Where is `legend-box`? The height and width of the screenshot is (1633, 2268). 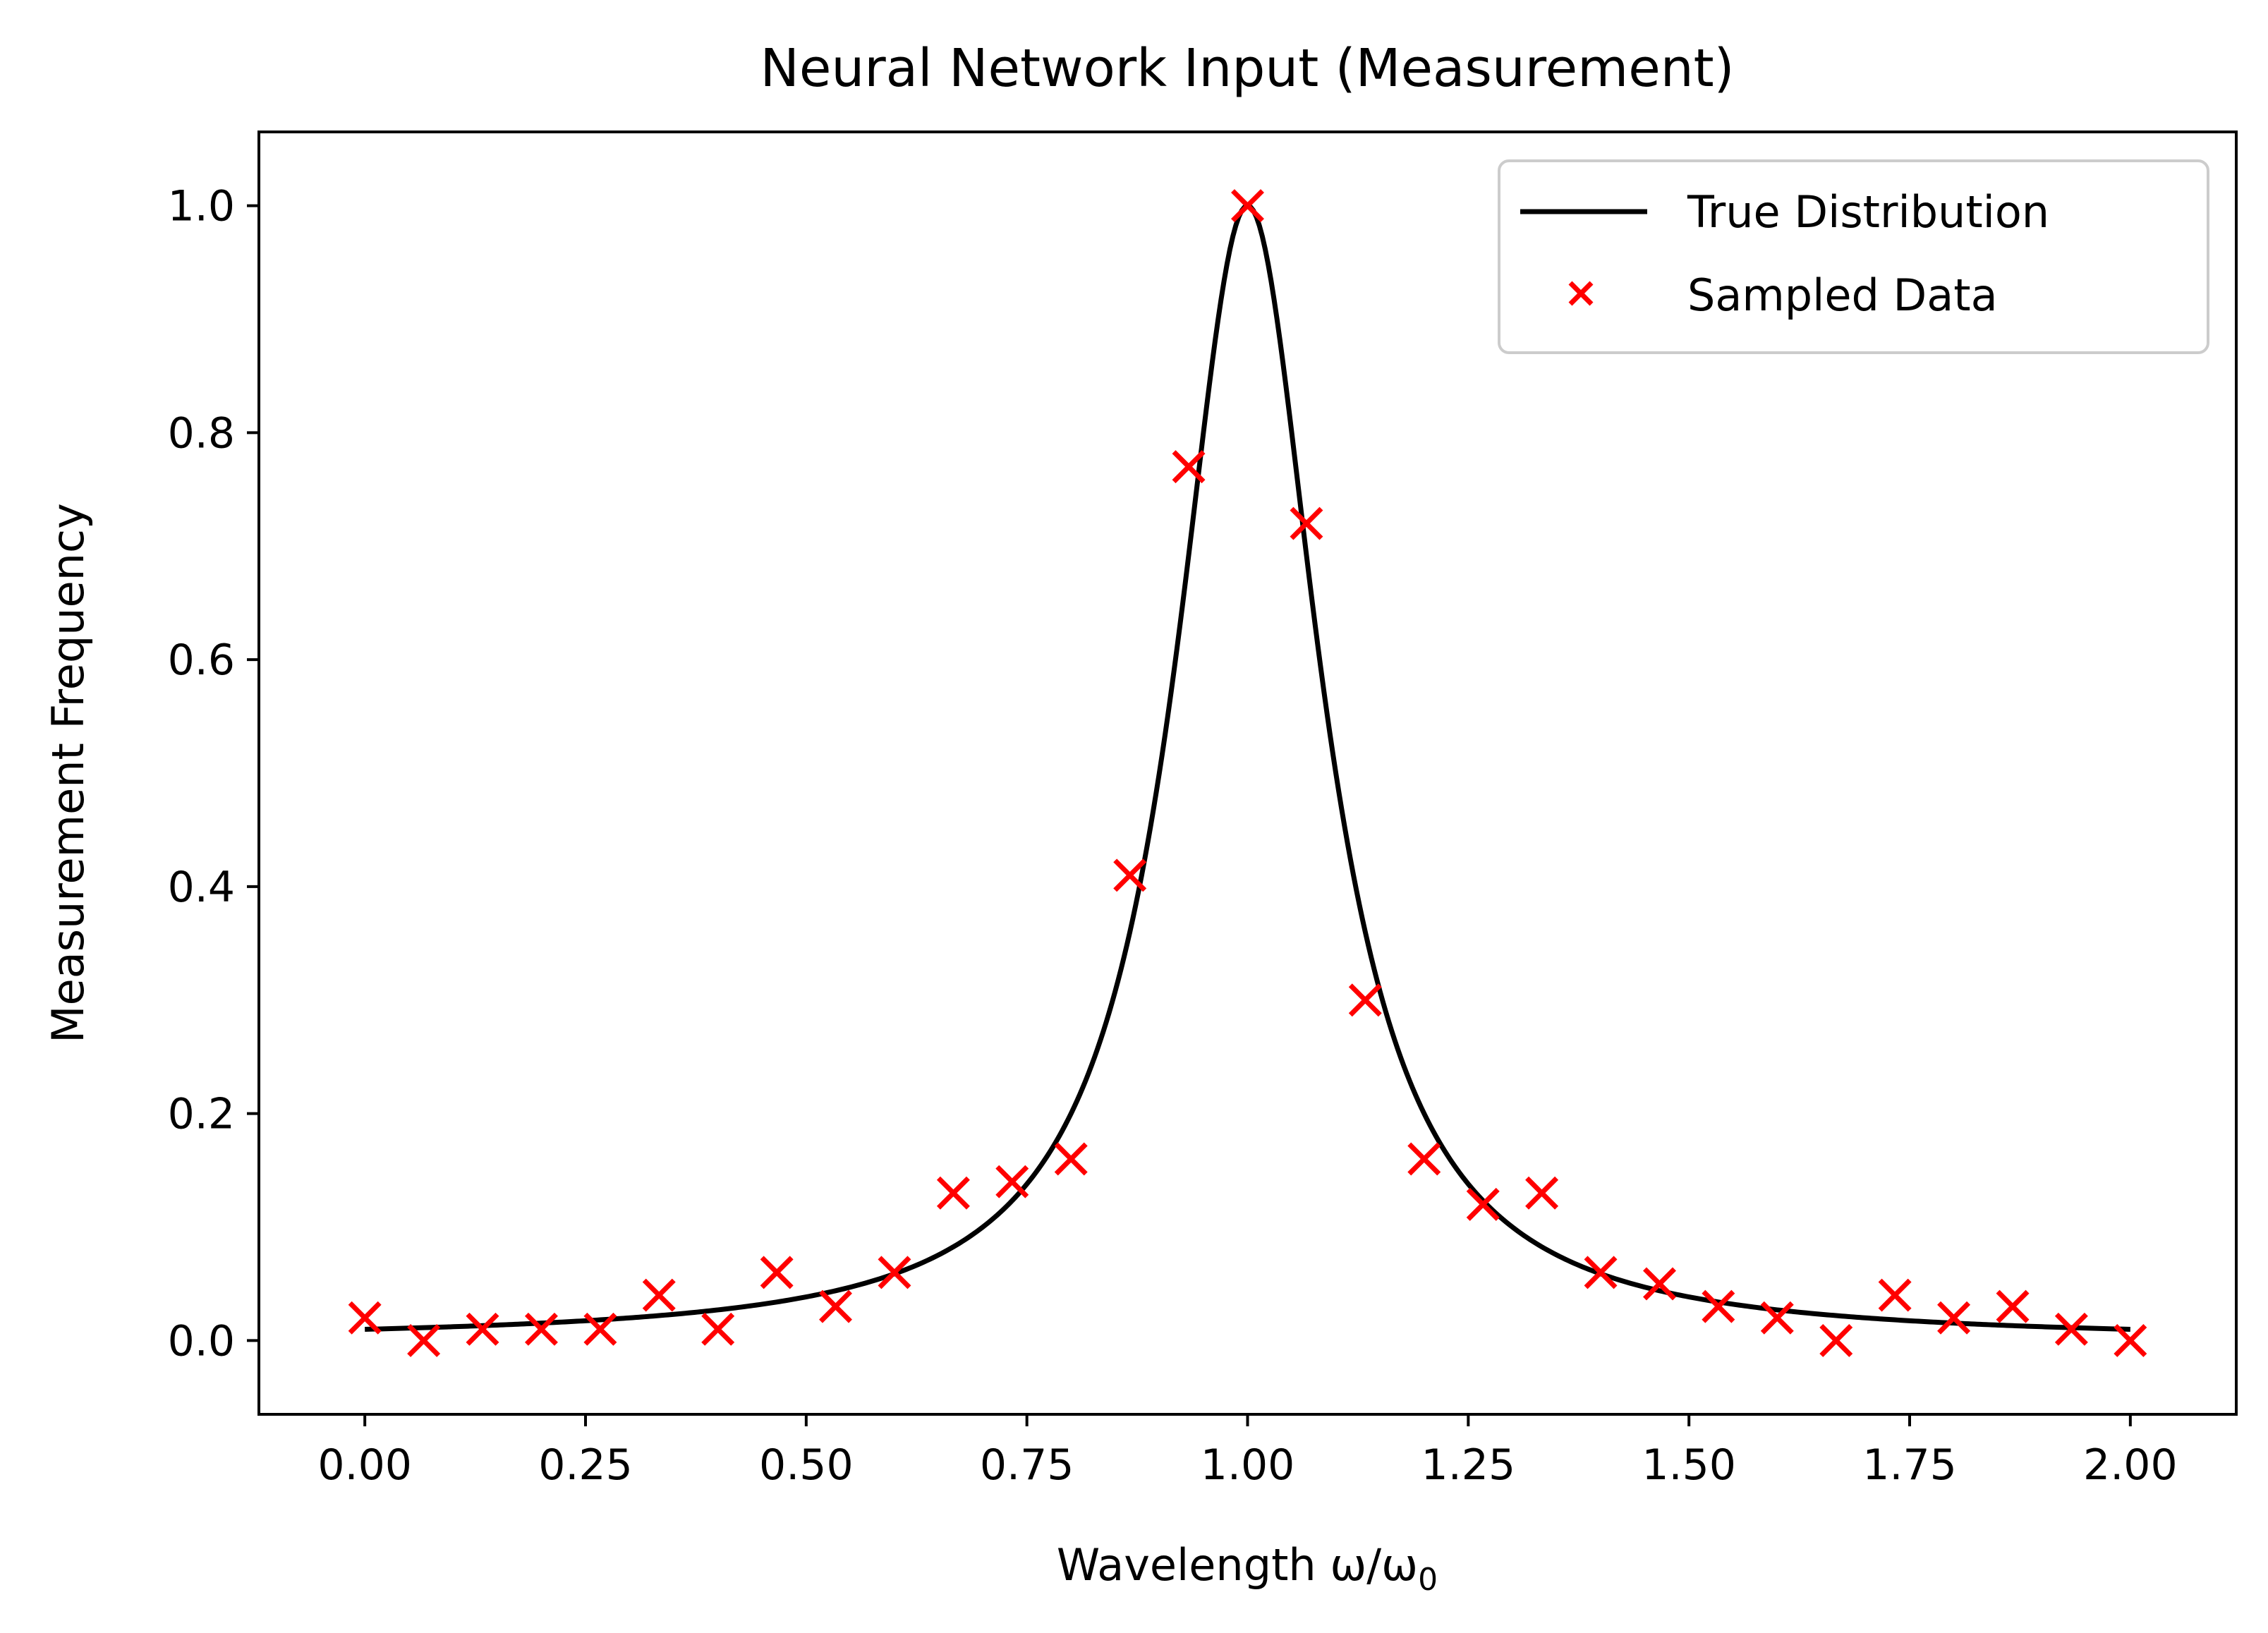
legend-box is located at coordinates (1853, 256).